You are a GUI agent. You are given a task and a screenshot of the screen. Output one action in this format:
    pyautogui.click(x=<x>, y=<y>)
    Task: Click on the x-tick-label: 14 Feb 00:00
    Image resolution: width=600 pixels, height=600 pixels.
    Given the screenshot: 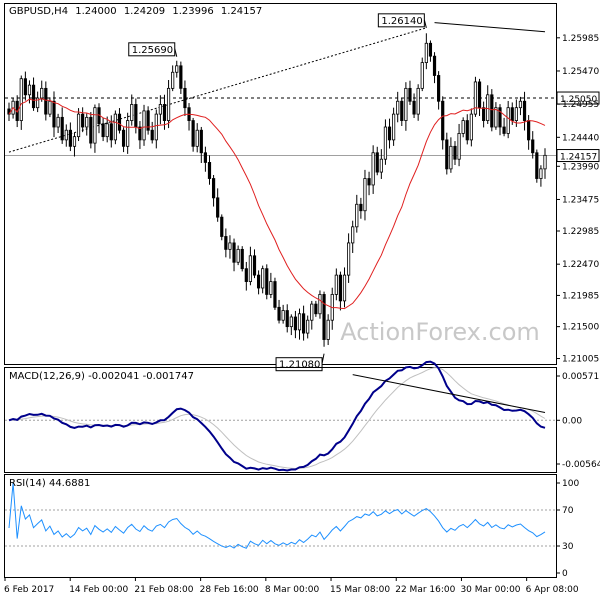 What is the action you would take?
    pyautogui.click(x=98, y=590)
    